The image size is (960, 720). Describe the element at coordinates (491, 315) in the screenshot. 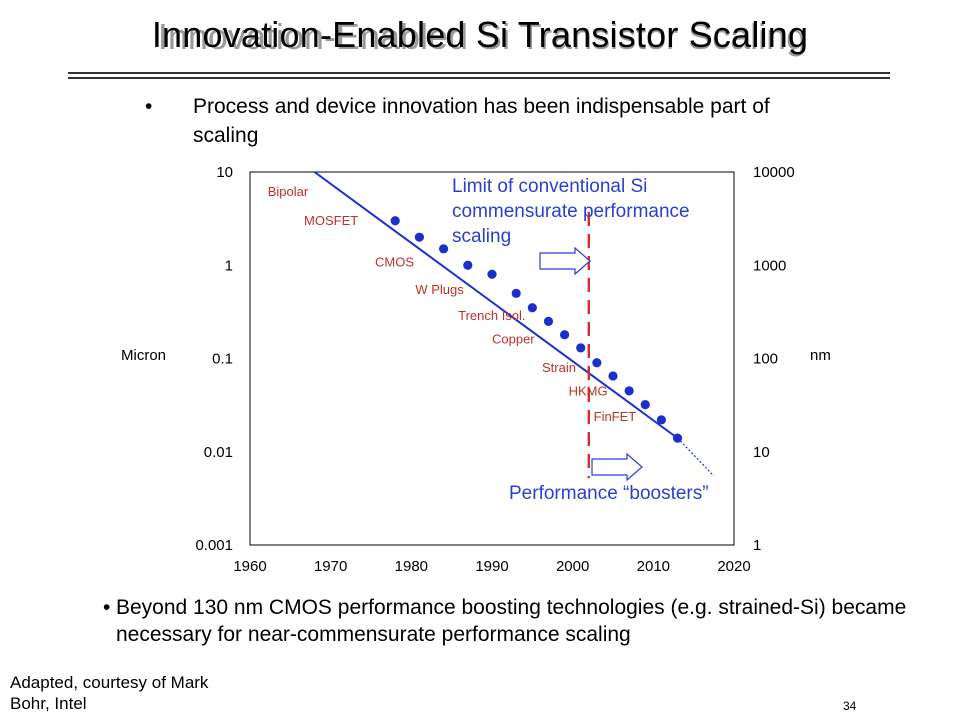

I see `innovation-label: Trench Isol.` at that location.